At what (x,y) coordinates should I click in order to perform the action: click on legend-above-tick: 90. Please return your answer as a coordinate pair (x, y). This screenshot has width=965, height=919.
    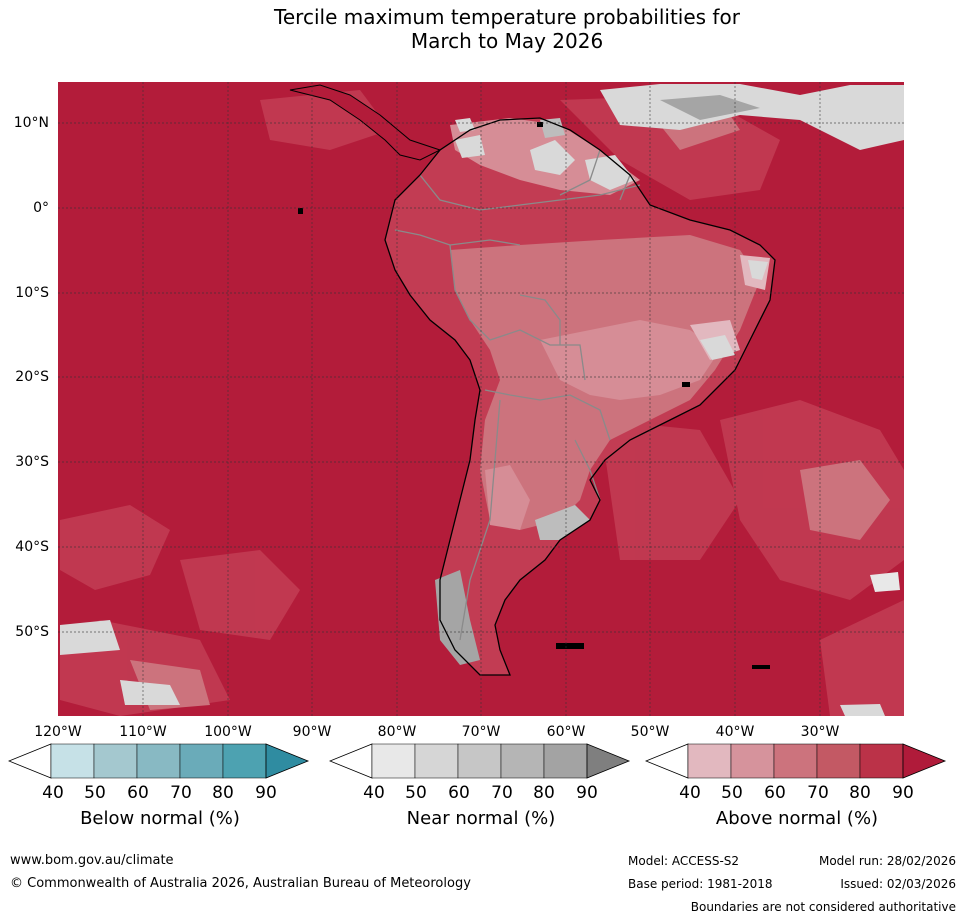
    Looking at the image, I should click on (903, 793).